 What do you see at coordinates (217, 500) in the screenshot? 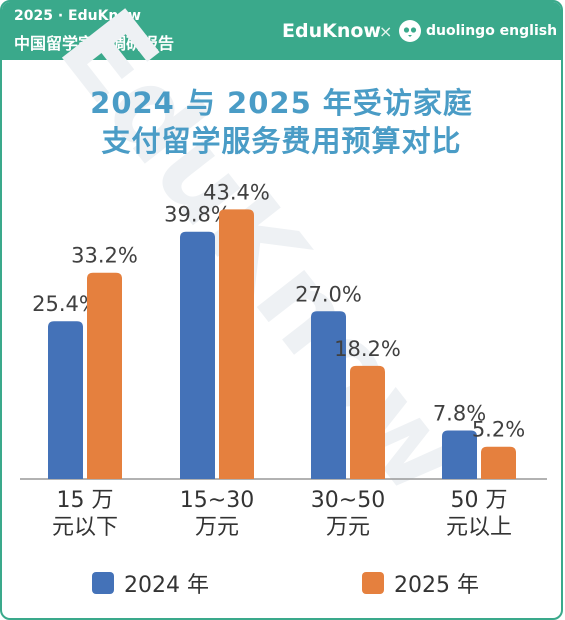
I see `category-label-1-0: 15~30` at bounding box center [217, 500].